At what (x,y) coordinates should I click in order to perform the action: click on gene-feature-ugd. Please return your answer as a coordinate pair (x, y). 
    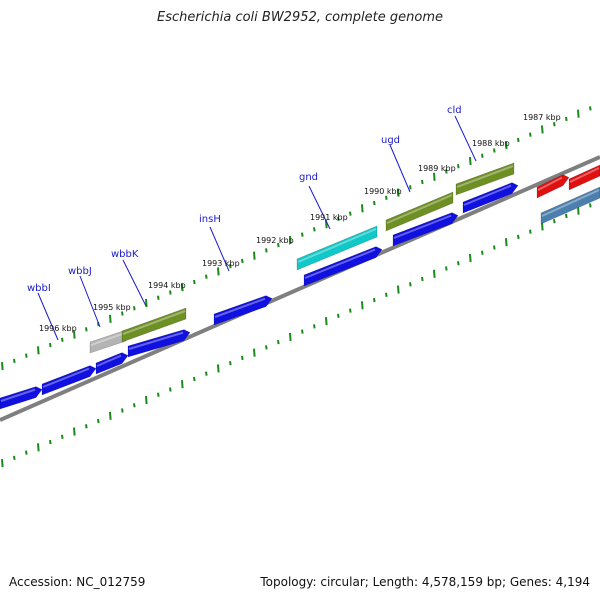
    Looking at the image, I should click on (419, 211).